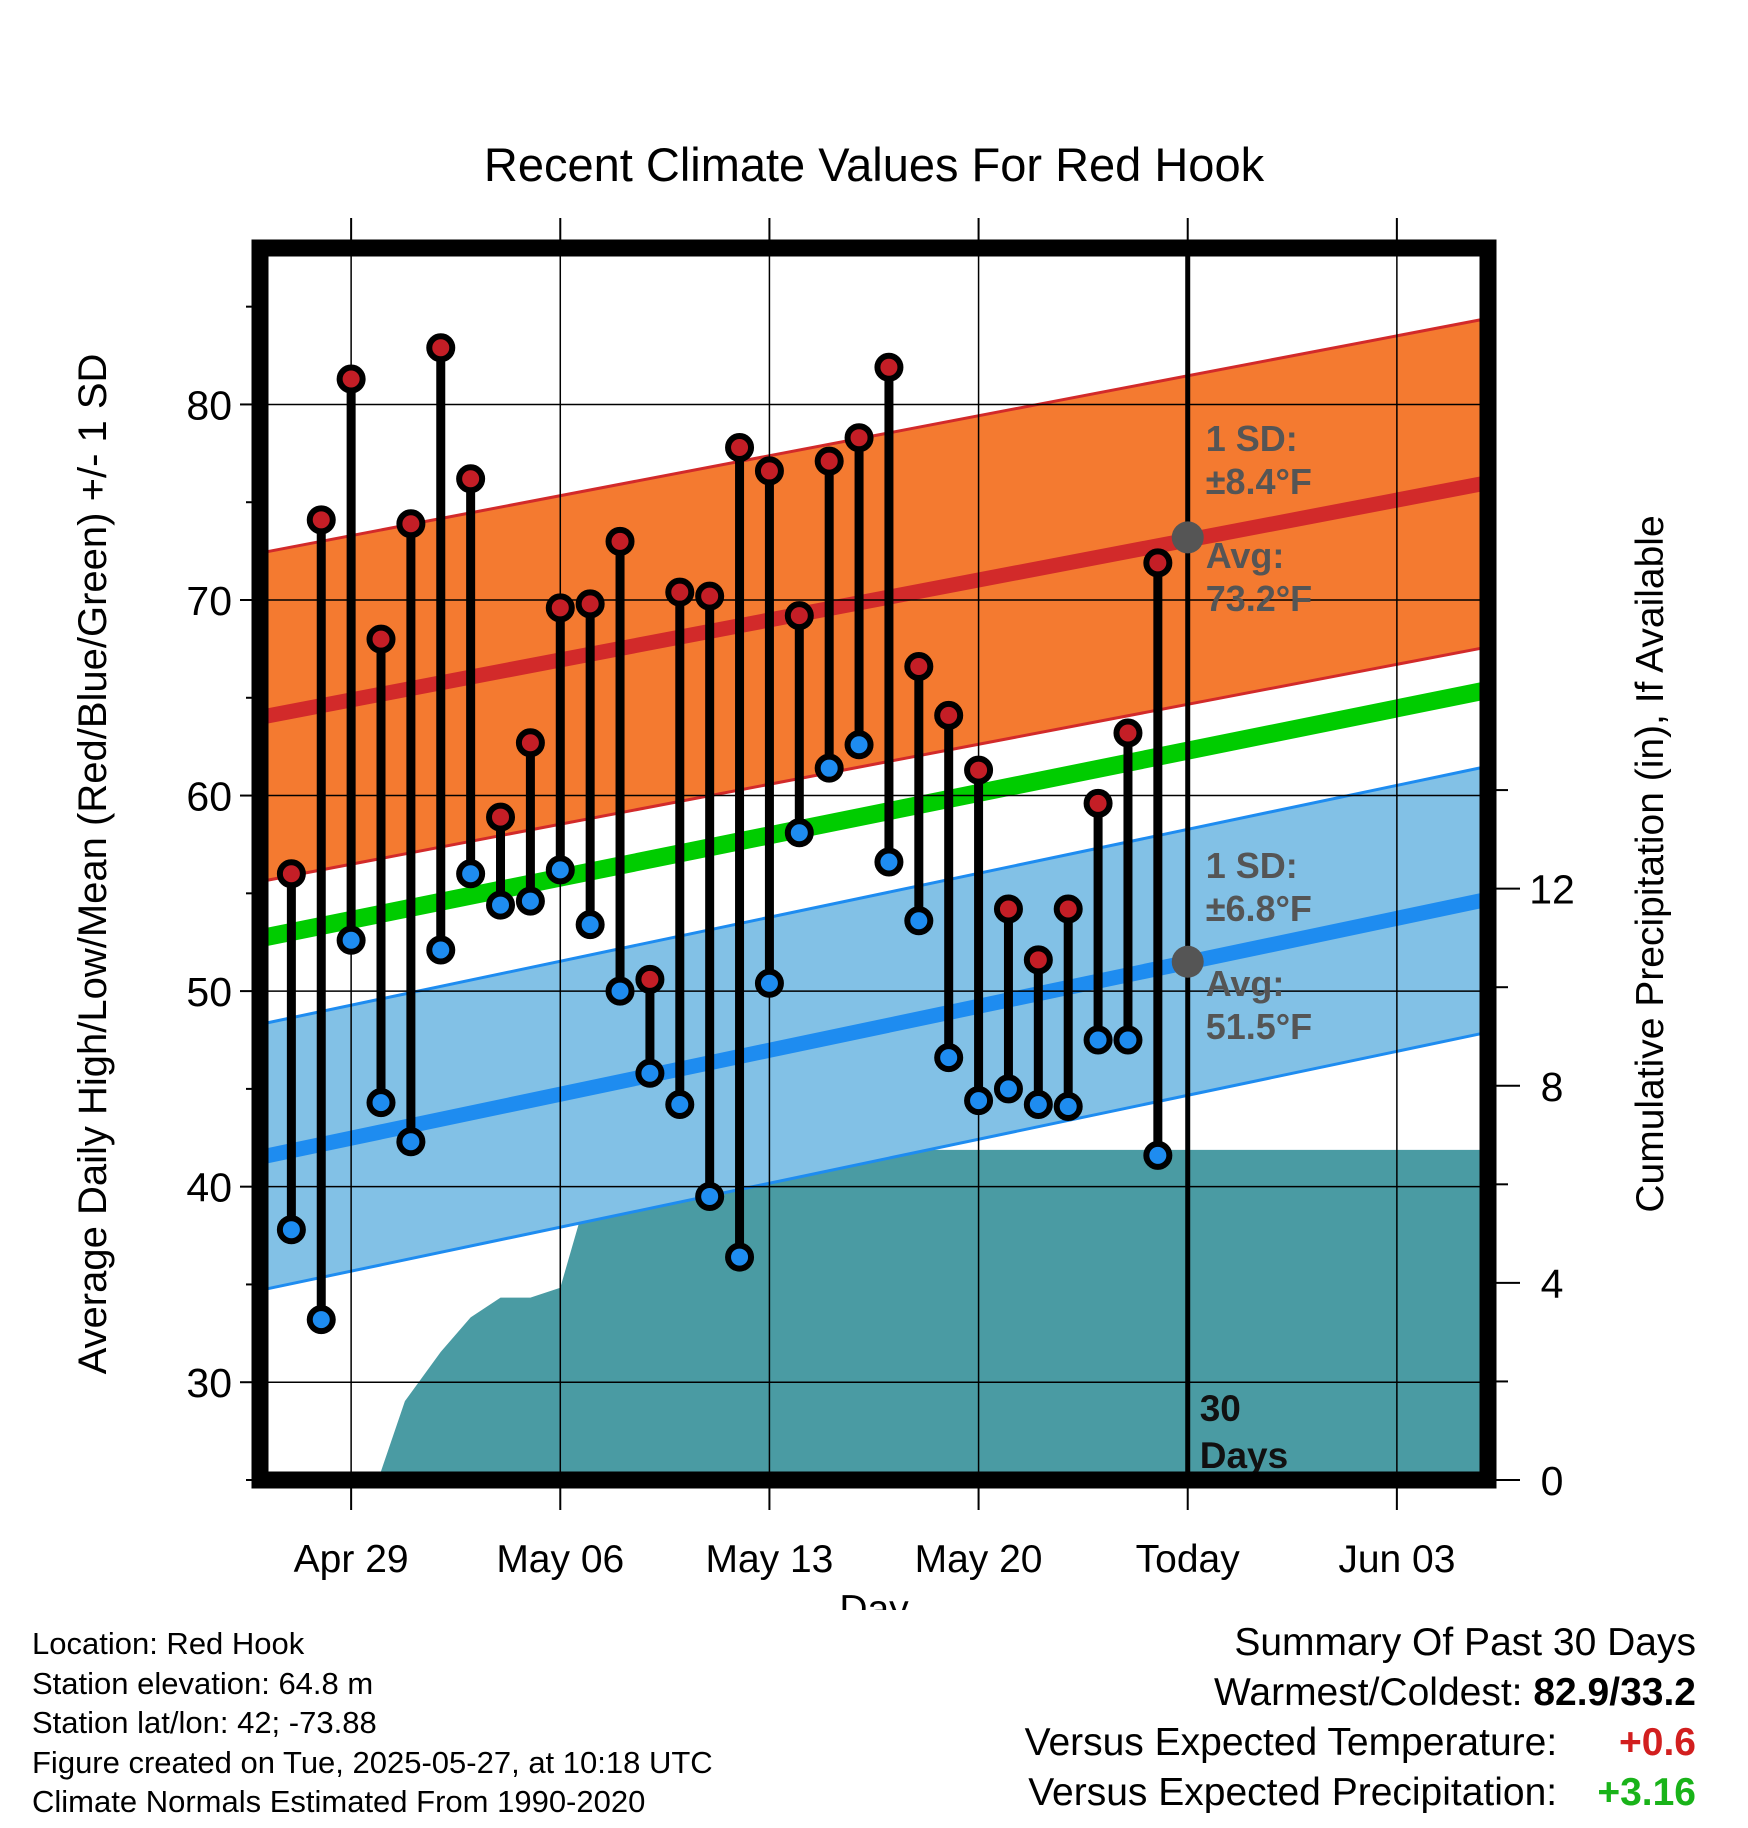 This screenshot has width=1748, height=1828. I want to click on low-sd-annotation-value: ±6.8°F, so click(1259, 908).